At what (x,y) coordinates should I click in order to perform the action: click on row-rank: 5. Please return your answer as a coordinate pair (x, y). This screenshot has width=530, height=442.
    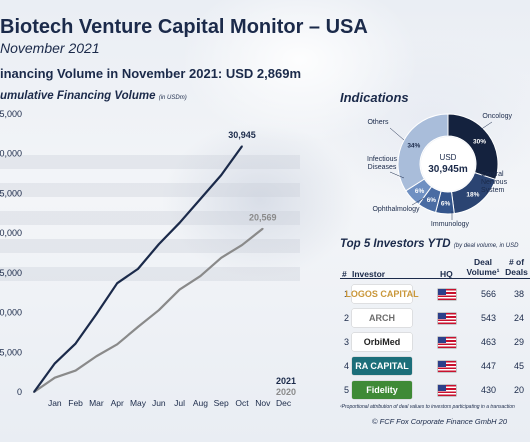
    Looking at the image, I should click on (347, 390).